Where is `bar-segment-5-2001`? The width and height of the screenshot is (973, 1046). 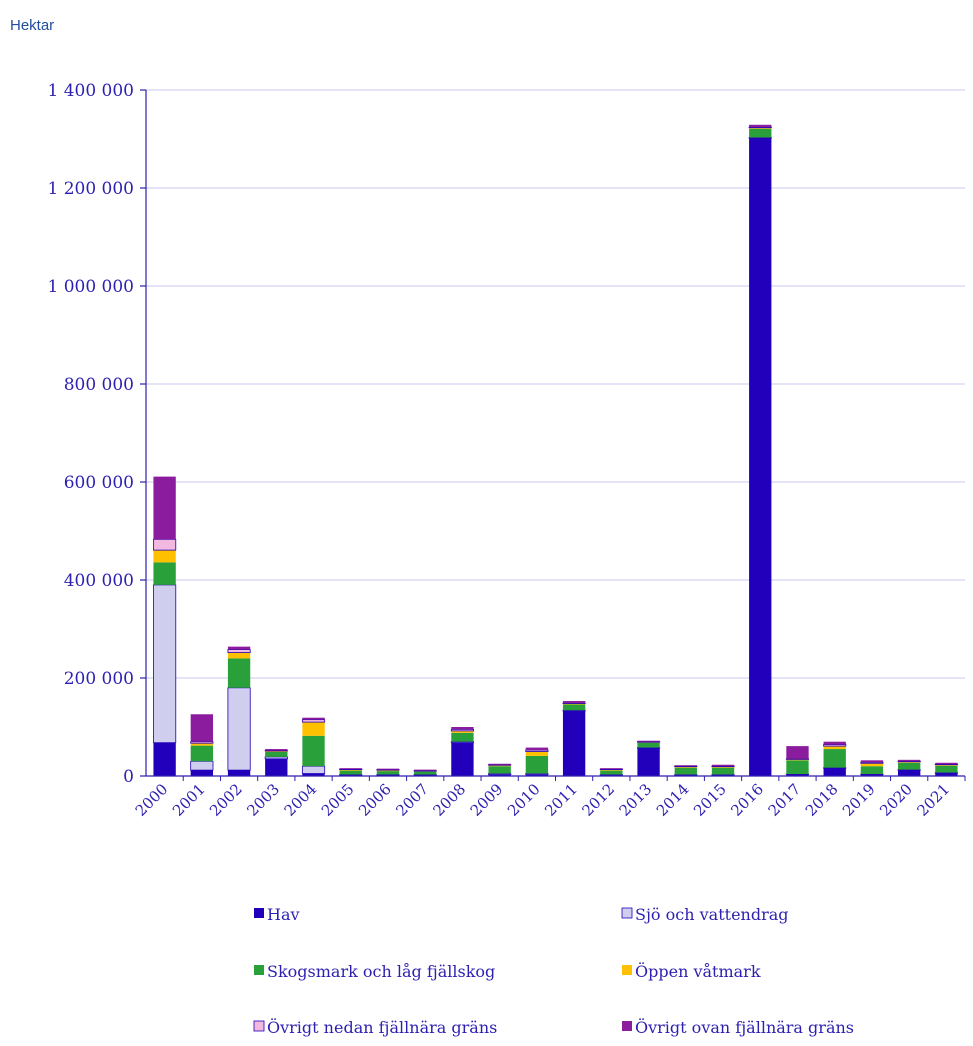 bar-segment-5-2001 is located at coordinates (202, 727).